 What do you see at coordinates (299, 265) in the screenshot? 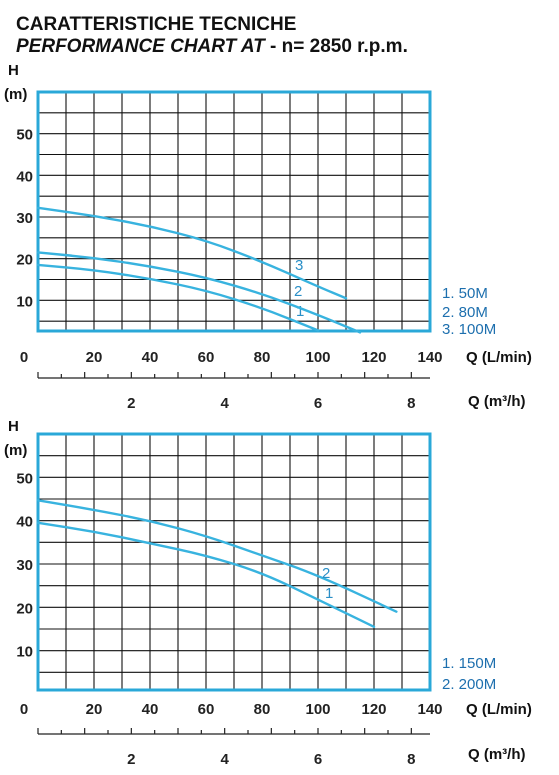
I see `series-3-label: 3` at bounding box center [299, 265].